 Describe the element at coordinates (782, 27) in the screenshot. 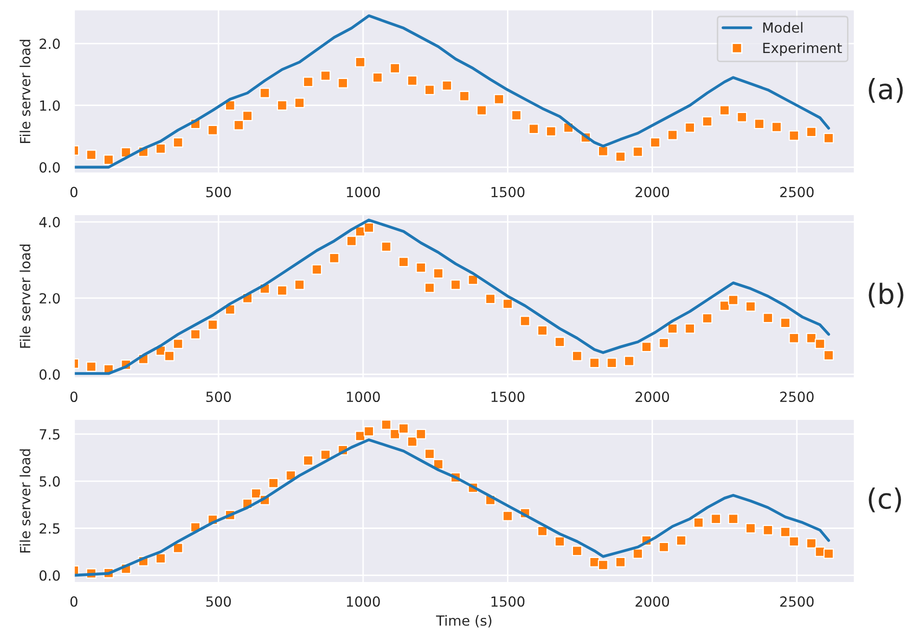

I see `legend-label: Model` at that location.